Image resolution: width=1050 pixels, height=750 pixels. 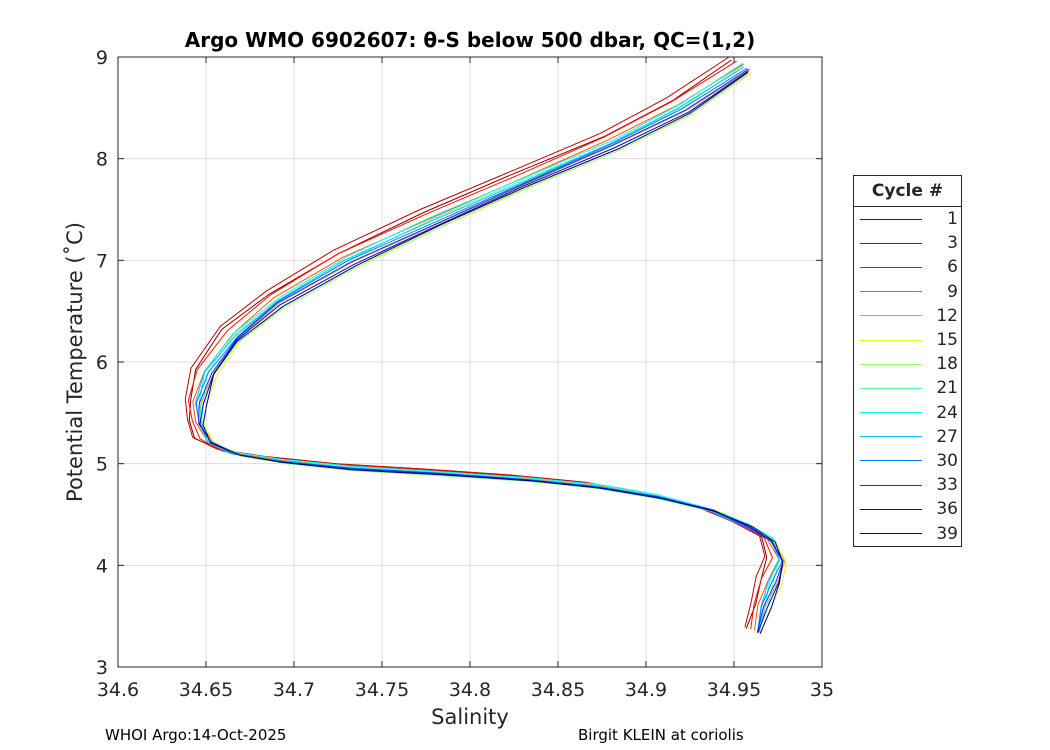 I want to click on legend: Cycle # 1 3 6 9 12 15 18 21 24 27 30 33 36 39, so click(x=907, y=361).